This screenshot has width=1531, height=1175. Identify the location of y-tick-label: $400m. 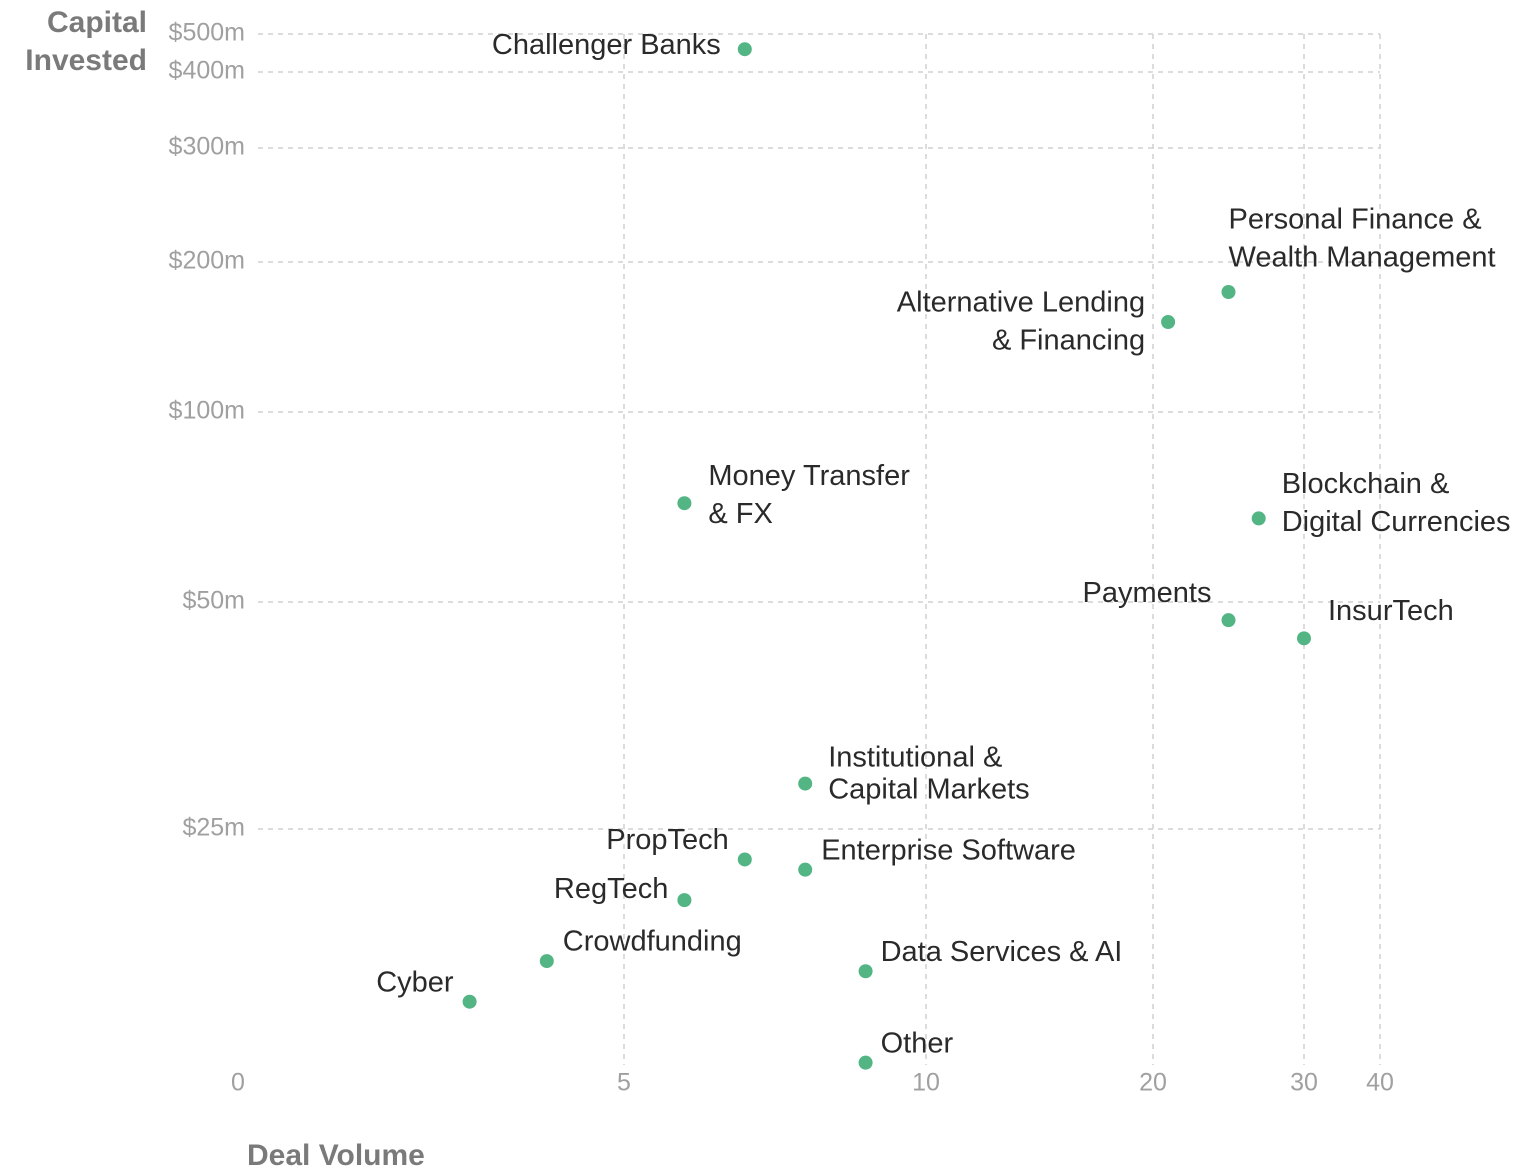
(207, 71).